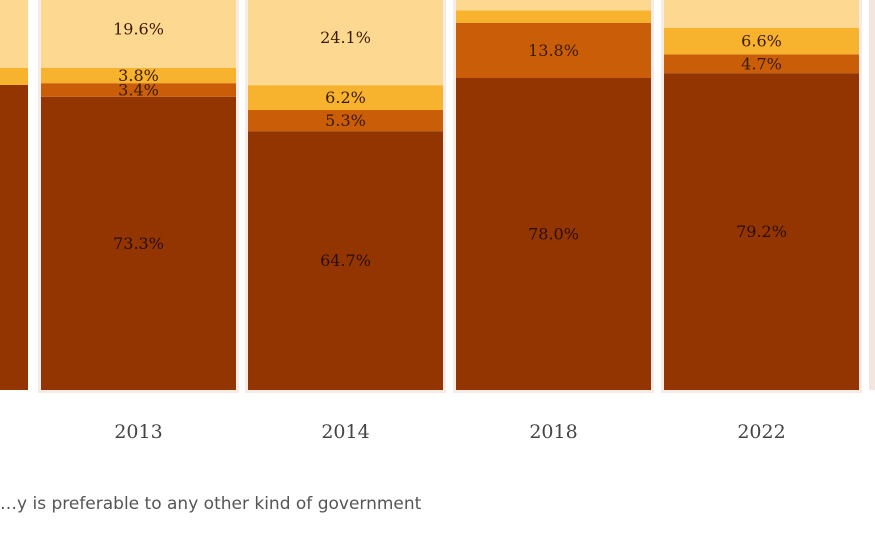  What do you see at coordinates (761, 432) in the screenshot?
I see `x-tick-label: 2022` at bounding box center [761, 432].